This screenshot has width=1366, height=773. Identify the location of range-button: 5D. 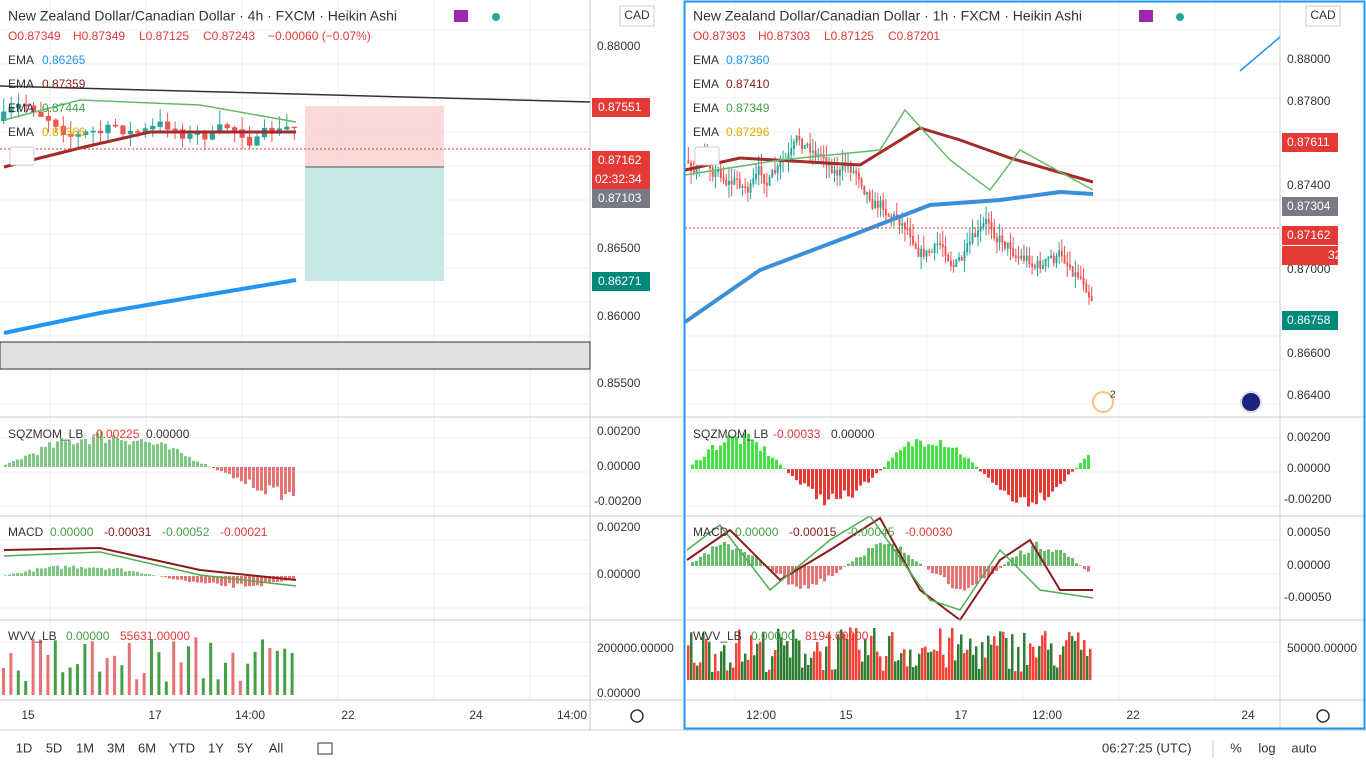
(54, 747).